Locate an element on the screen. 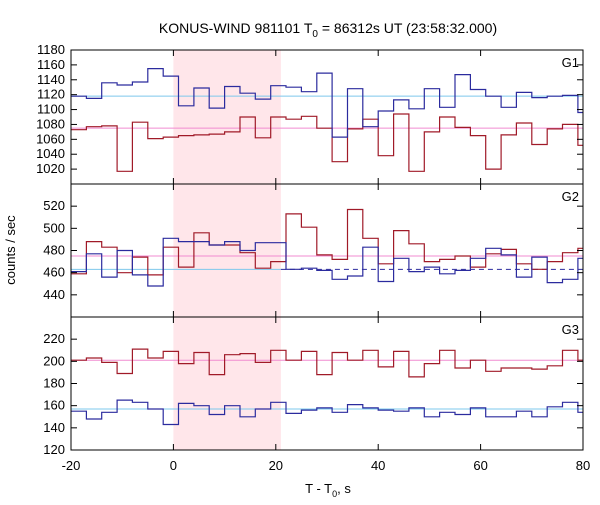  panel-label: G2 is located at coordinates (570, 196).